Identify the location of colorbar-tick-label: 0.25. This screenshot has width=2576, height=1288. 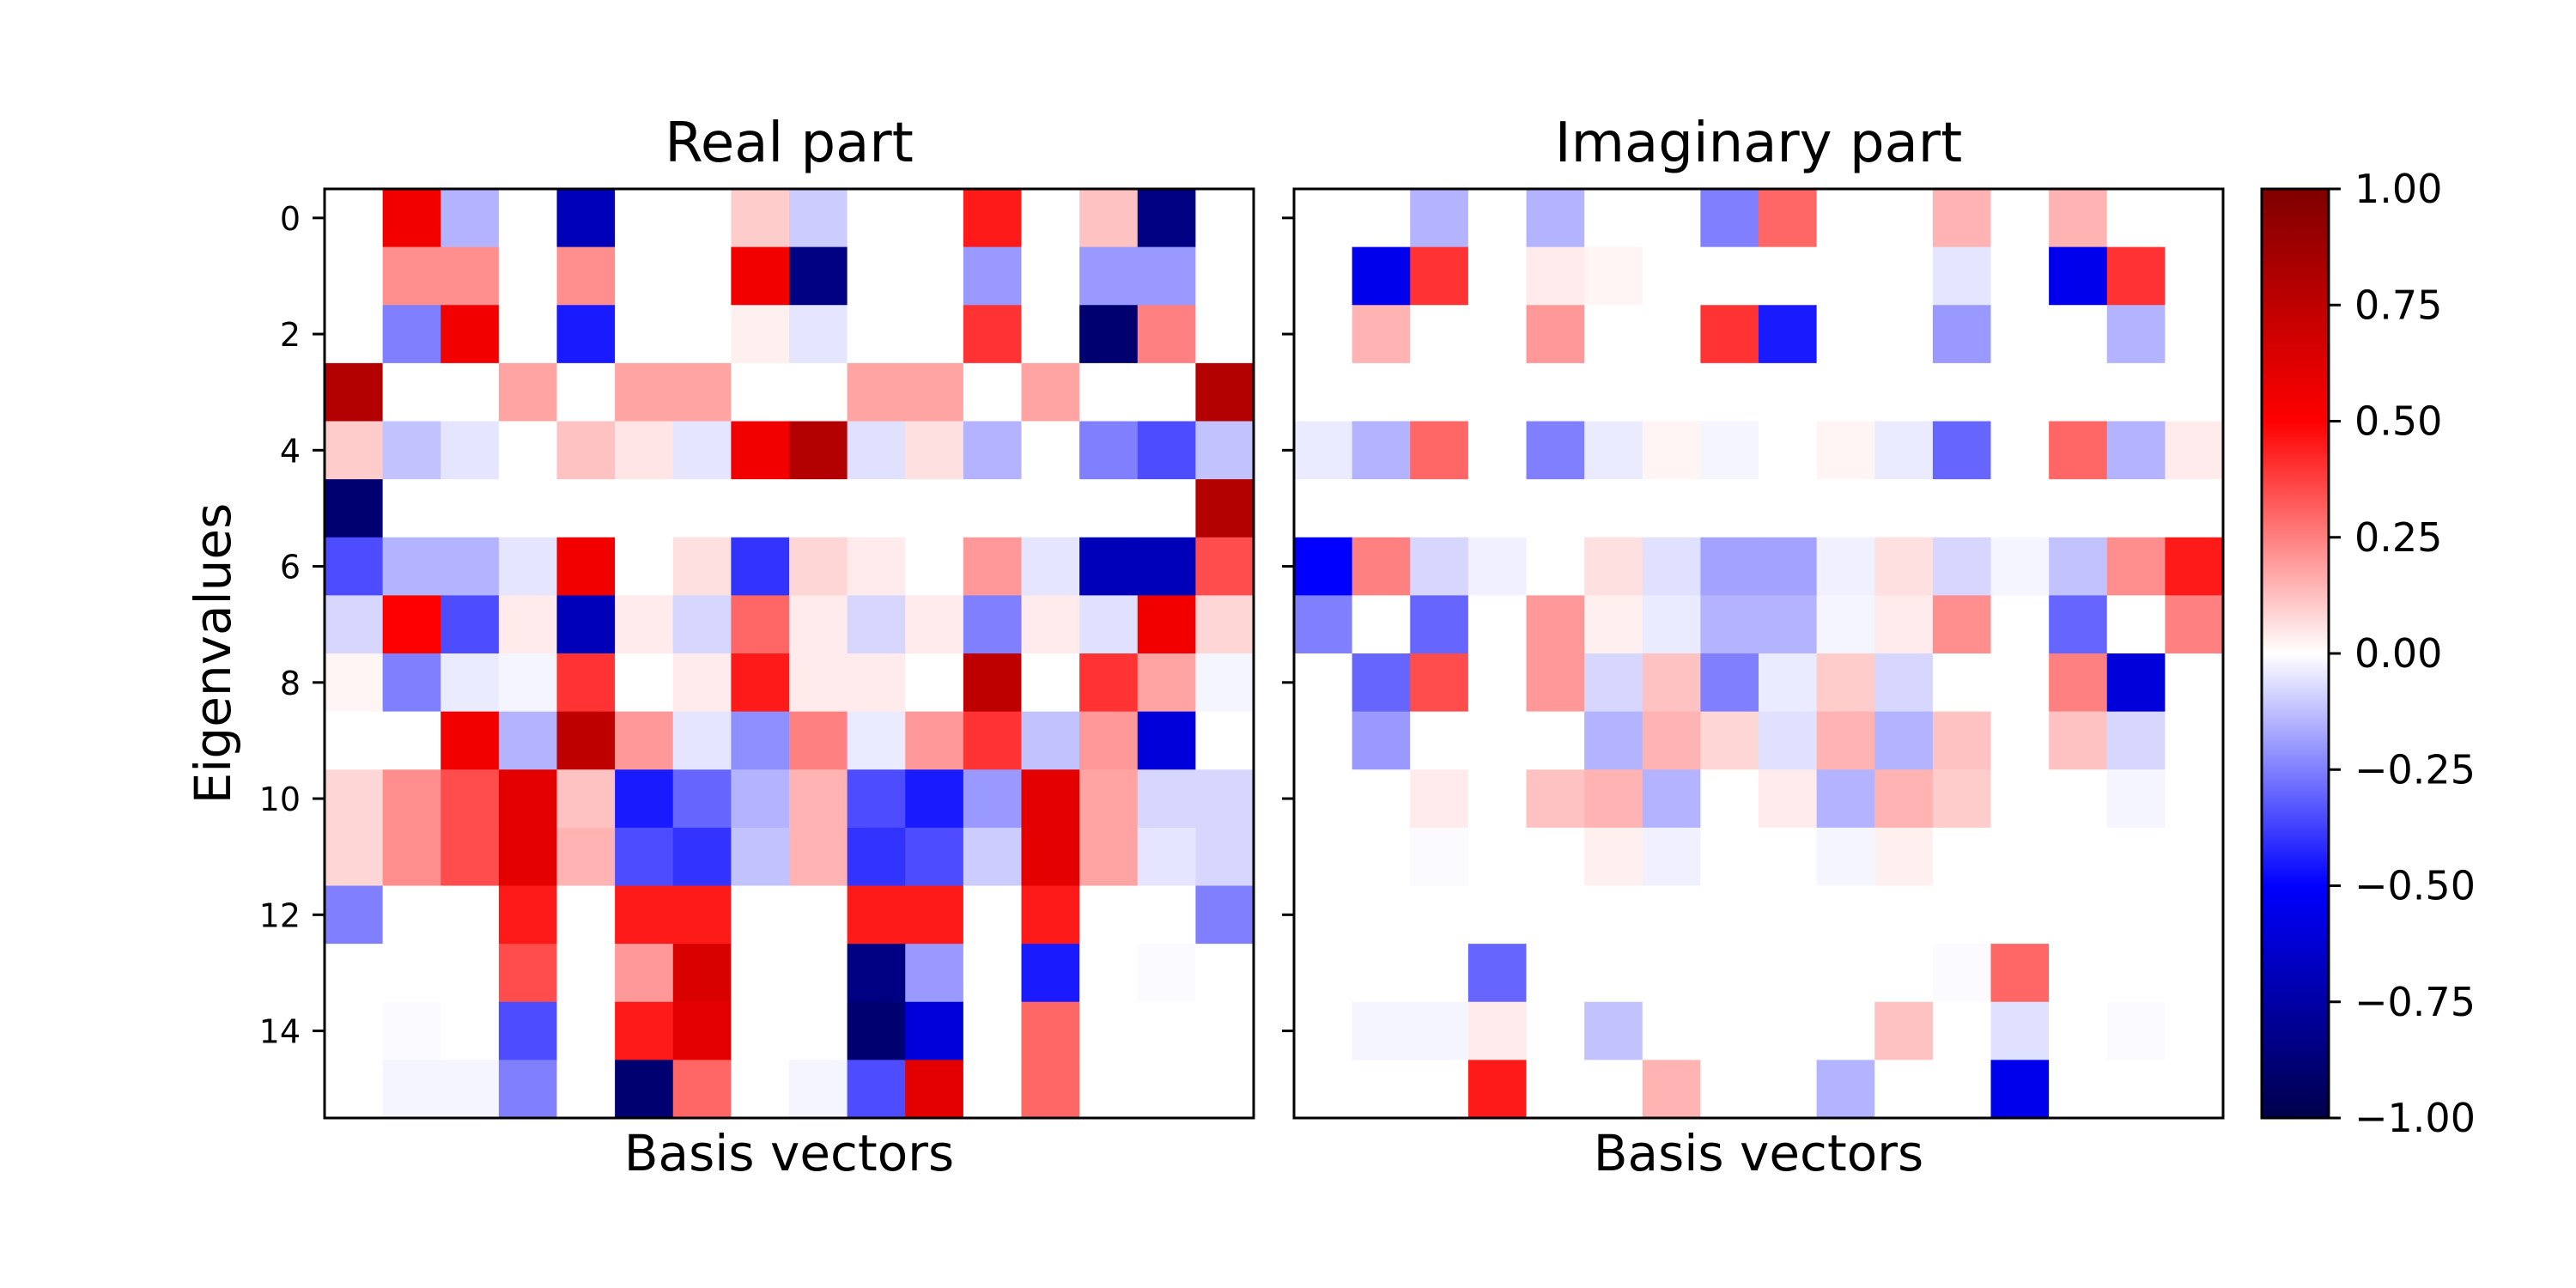
(2398, 537).